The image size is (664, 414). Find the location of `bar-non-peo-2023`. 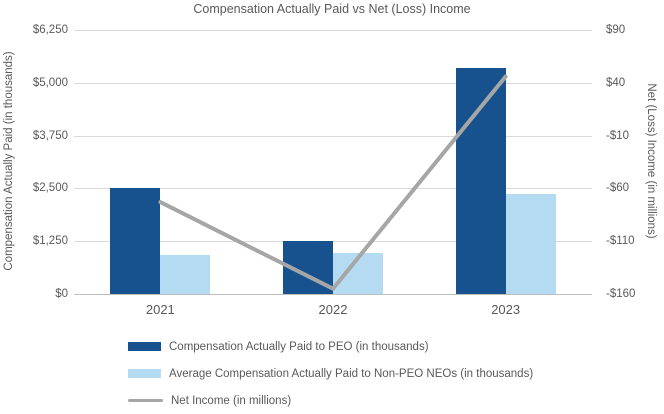

bar-non-peo-2023 is located at coordinates (530, 243).